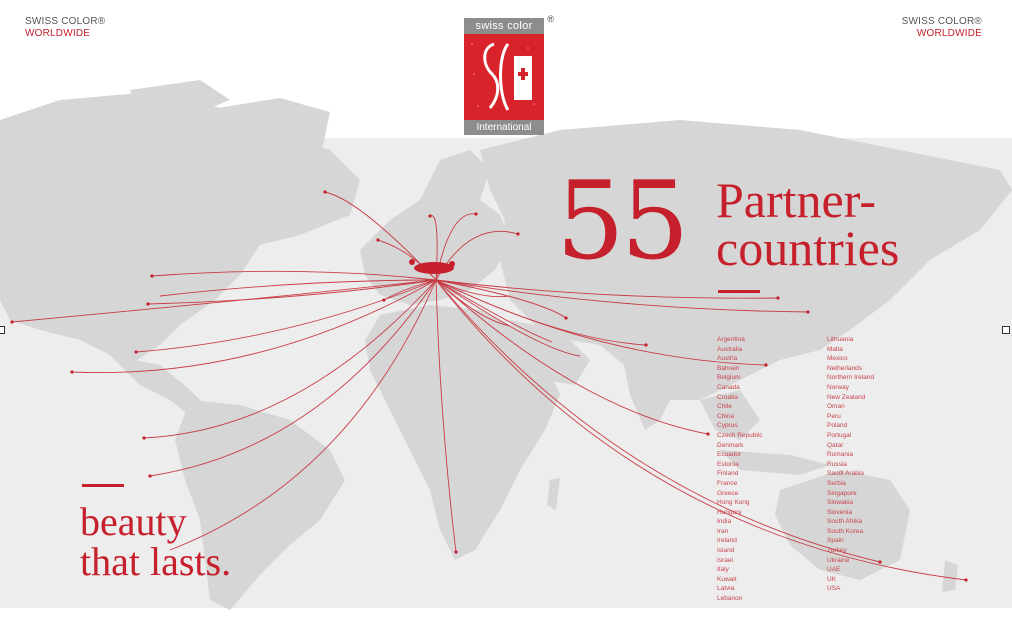 Image resolution: width=1012 pixels, height=641 pixels. Describe the element at coordinates (838, 387) in the screenshot. I see `country-item: Norway` at that location.